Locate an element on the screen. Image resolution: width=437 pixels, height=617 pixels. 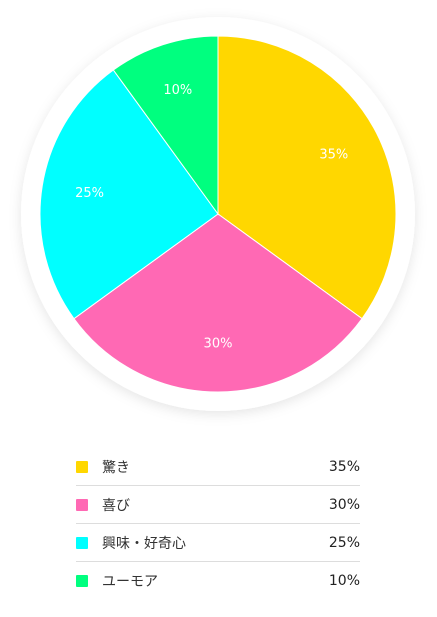
legend-value: 35% is located at coordinates (344, 466).